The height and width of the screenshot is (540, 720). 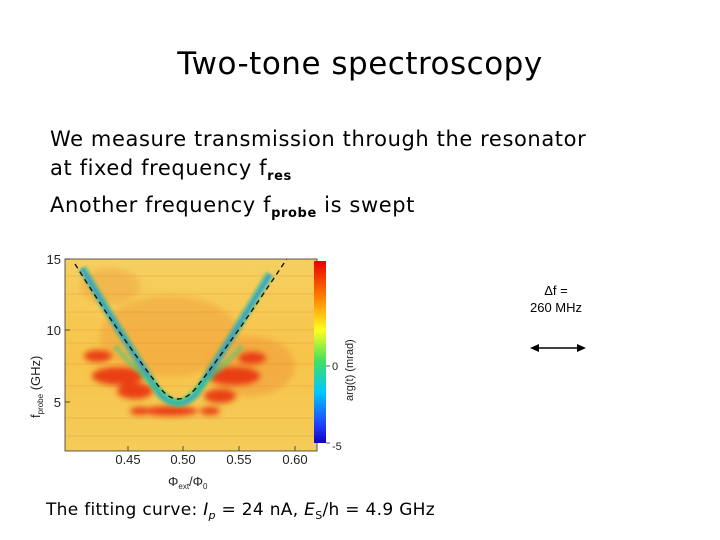 I want to click on x-tick-label: 0.55, so click(x=238, y=459).